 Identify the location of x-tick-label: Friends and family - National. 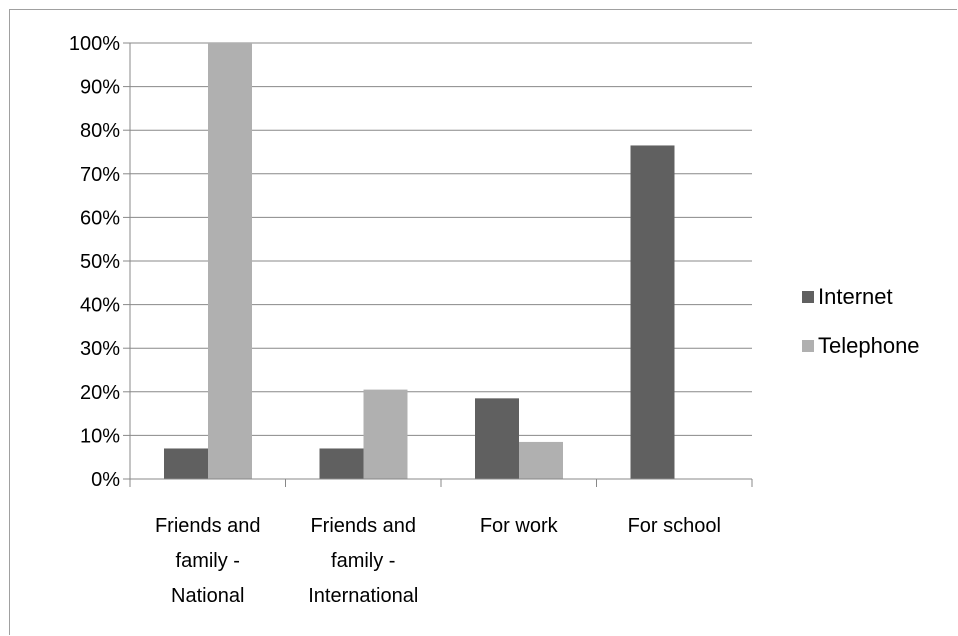
(208, 561).